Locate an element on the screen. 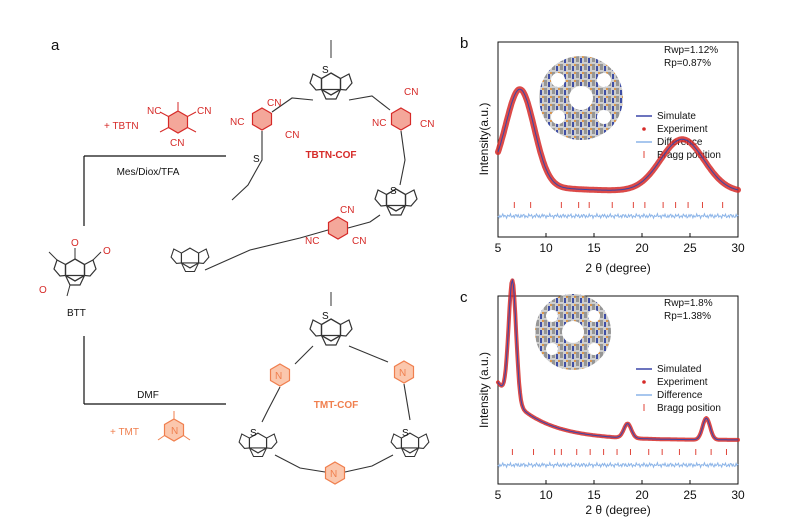 This screenshot has height=519, width=806. chart-c-xlabel: 2 θ (degree) is located at coordinates (617, 510).